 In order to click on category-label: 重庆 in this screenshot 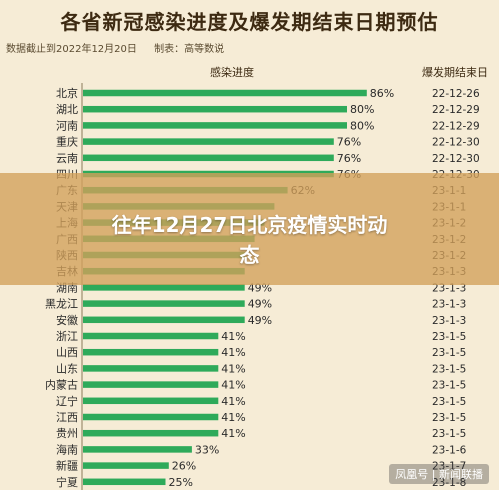, I will do `click(67, 142)`.